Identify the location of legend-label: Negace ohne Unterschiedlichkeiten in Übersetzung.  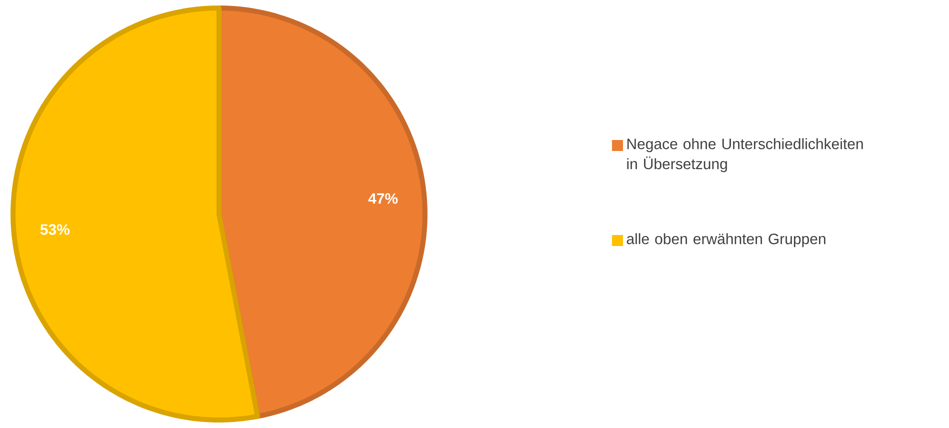
(745, 155).